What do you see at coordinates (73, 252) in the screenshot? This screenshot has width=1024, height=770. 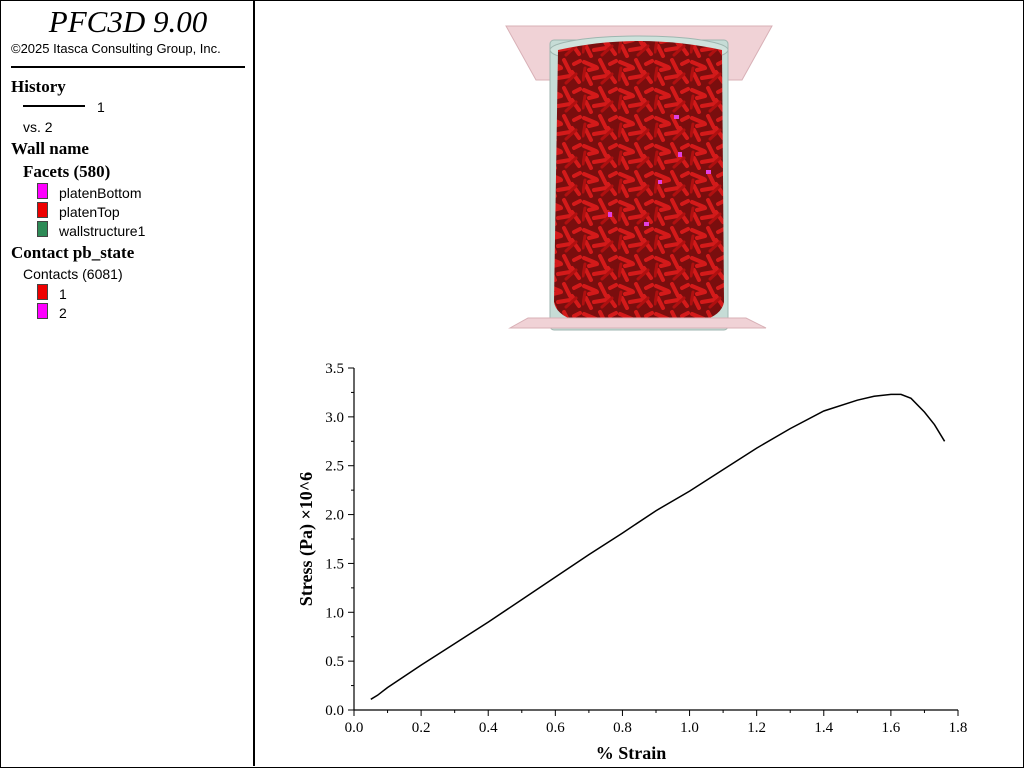 I see `contact-heading: Contact pb_state` at bounding box center [73, 252].